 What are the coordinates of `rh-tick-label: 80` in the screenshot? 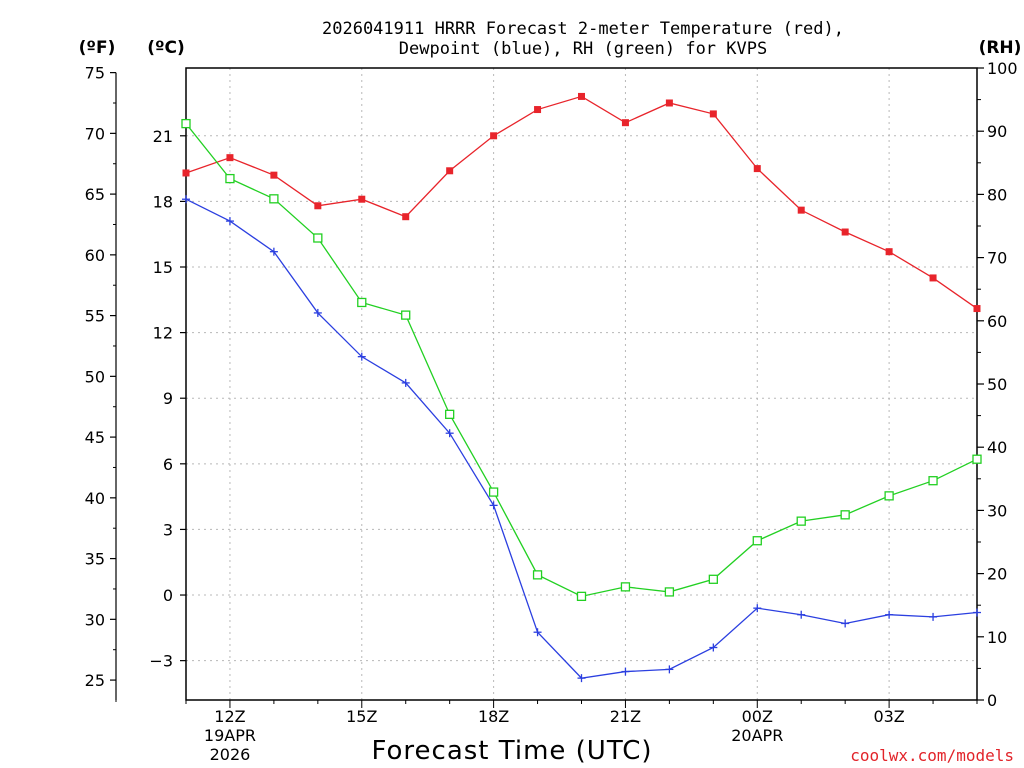 It's located at (997, 194).